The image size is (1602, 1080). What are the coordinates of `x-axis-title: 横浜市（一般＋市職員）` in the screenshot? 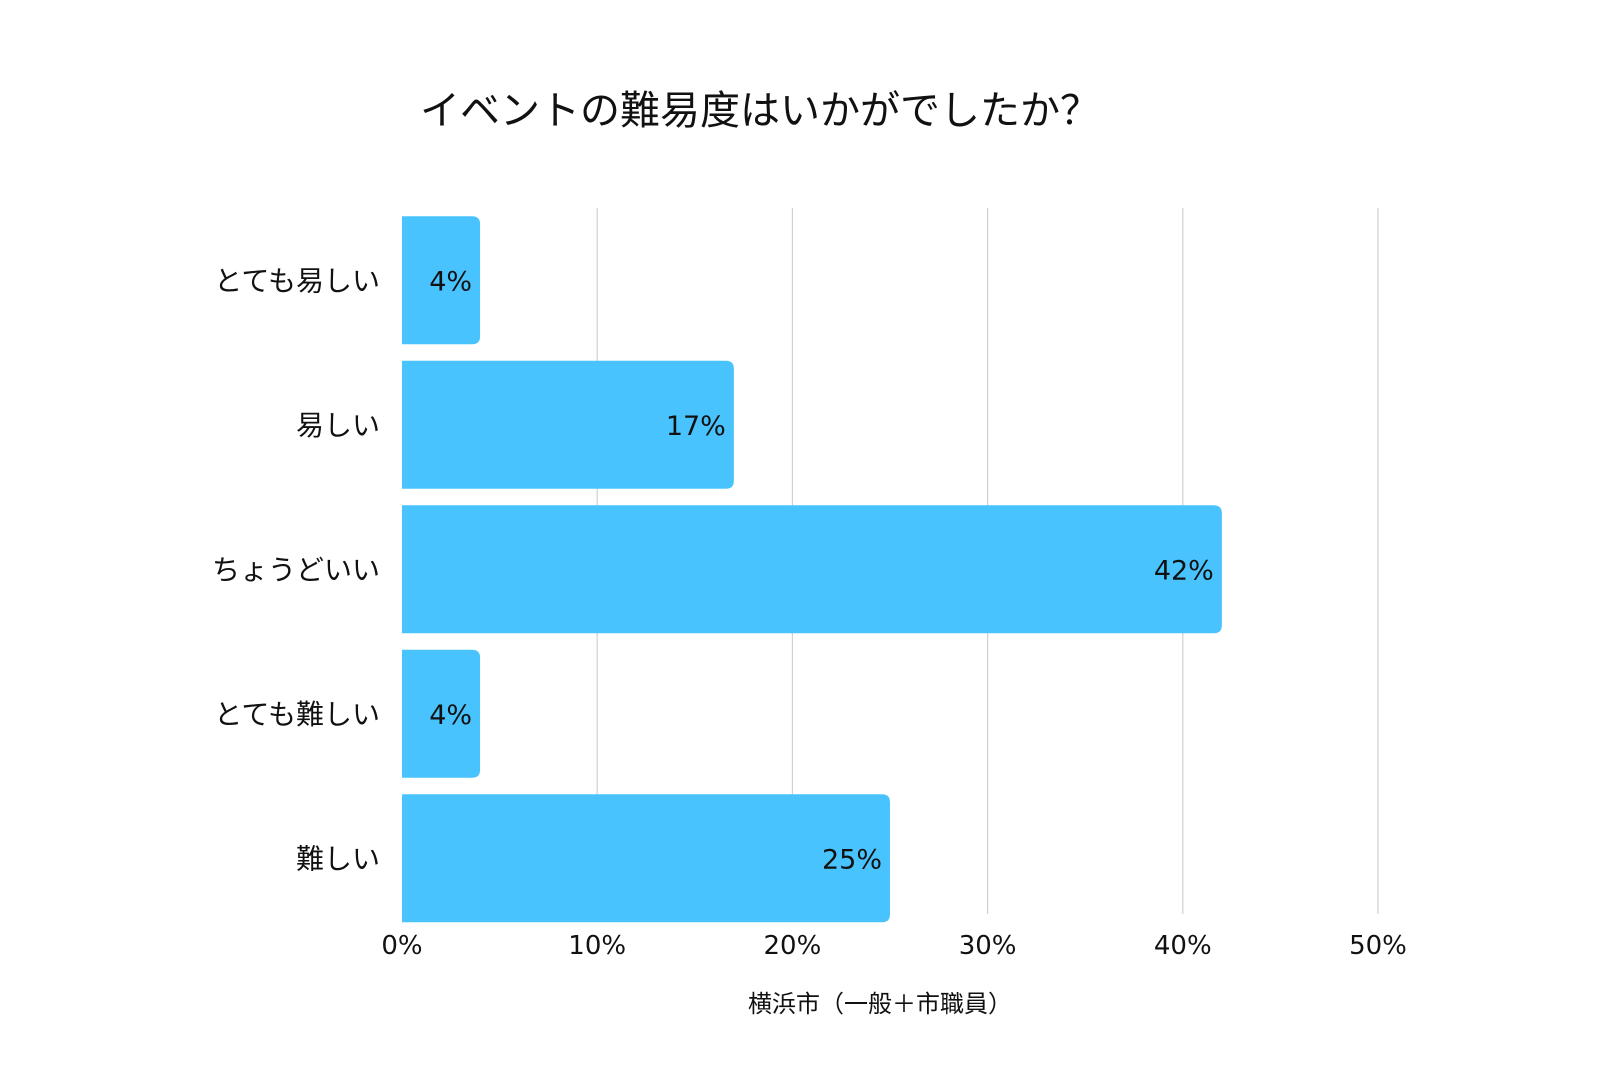 It's located at (880, 1004).